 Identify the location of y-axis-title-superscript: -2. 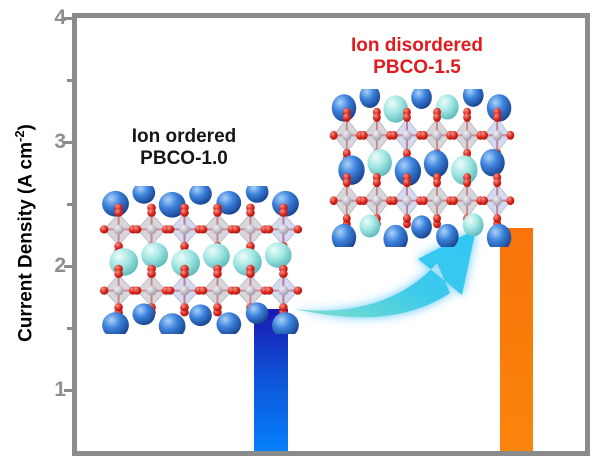
(19, 136).